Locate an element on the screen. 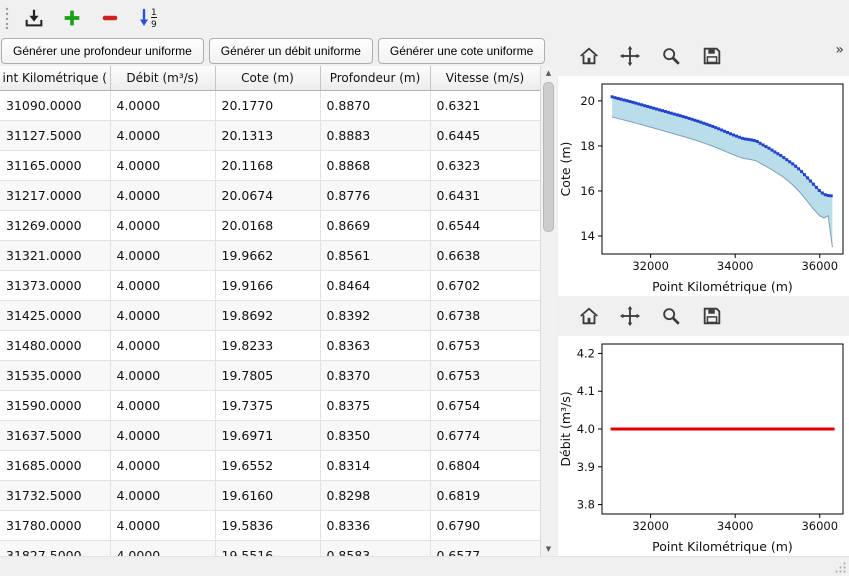 The height and width of the screenshot is (576, 849). column-header-pk: int Kilométrique ( is located at coordinates (55, 78).